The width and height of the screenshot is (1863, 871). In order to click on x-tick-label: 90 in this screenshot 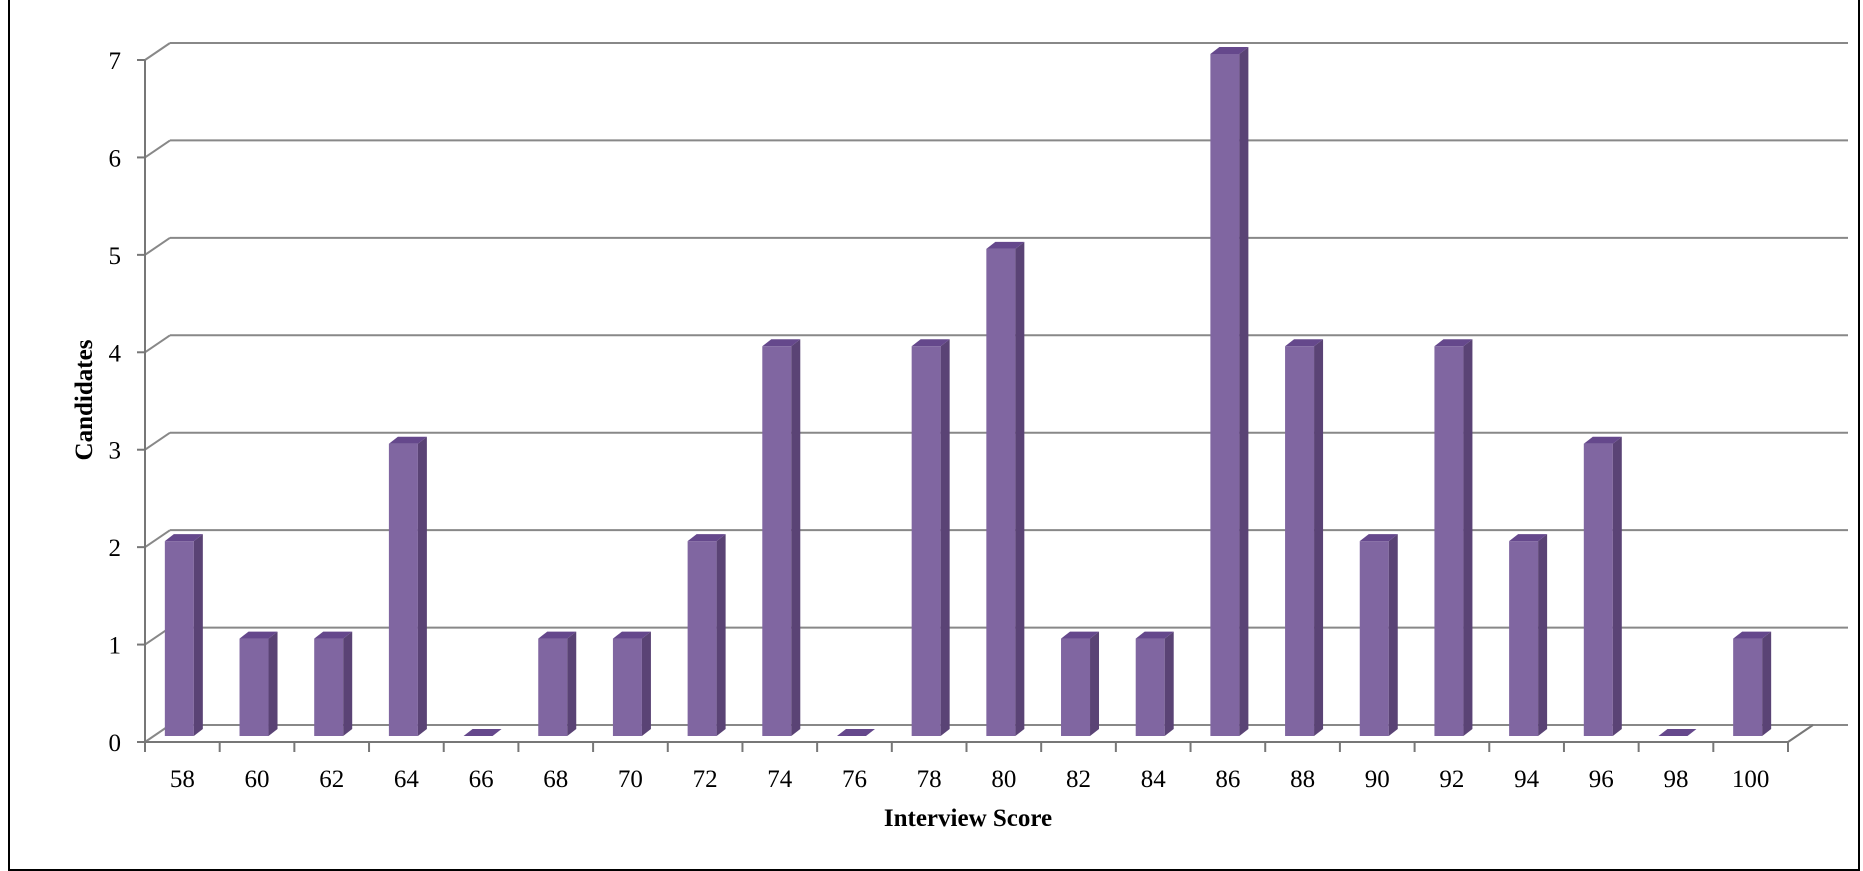, I will do `click(1377, 779)`.